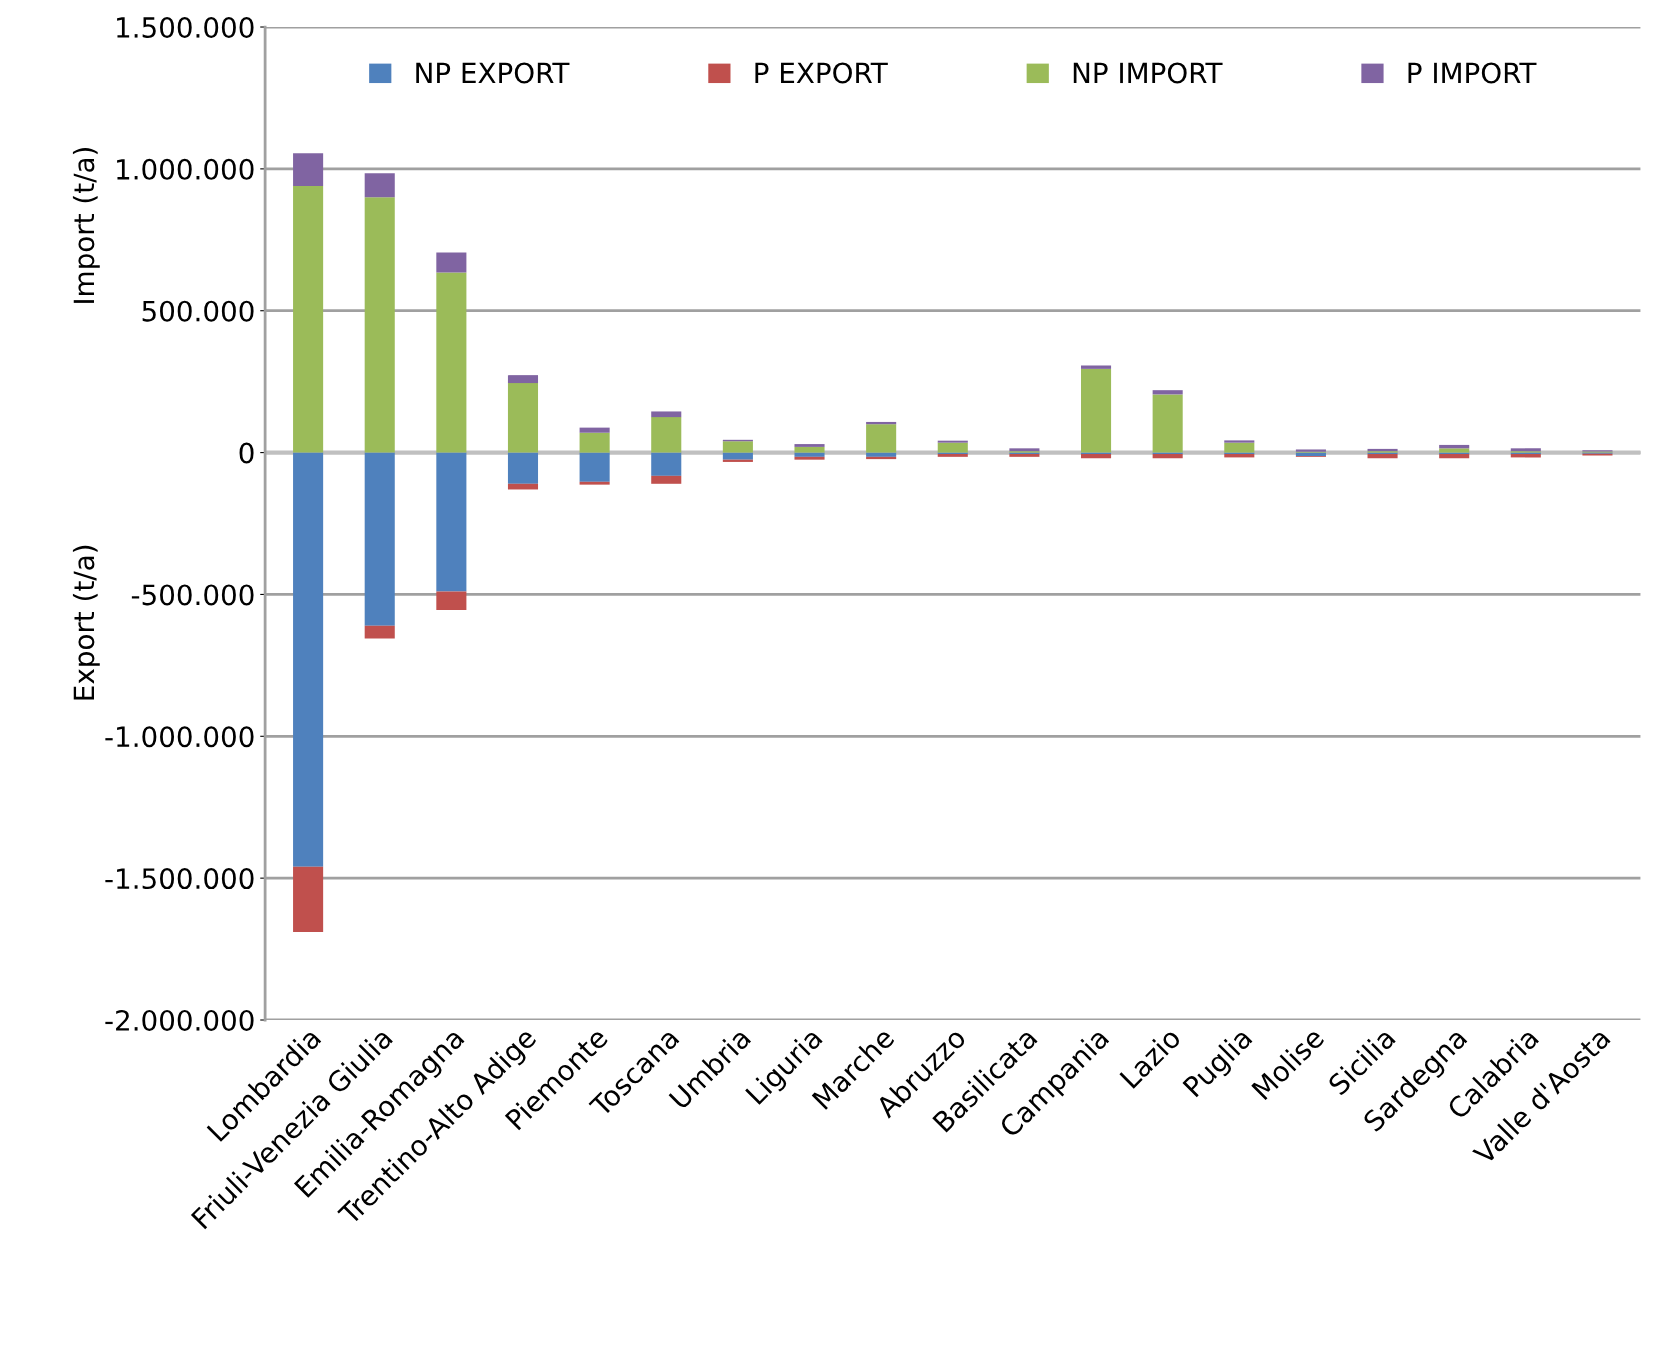 The image size is (1657, 1351). What do you see at coordinates (493, 73) in the screenshot?
I see `legend-label: NP EXPORT` at bounding box center [493, 73].